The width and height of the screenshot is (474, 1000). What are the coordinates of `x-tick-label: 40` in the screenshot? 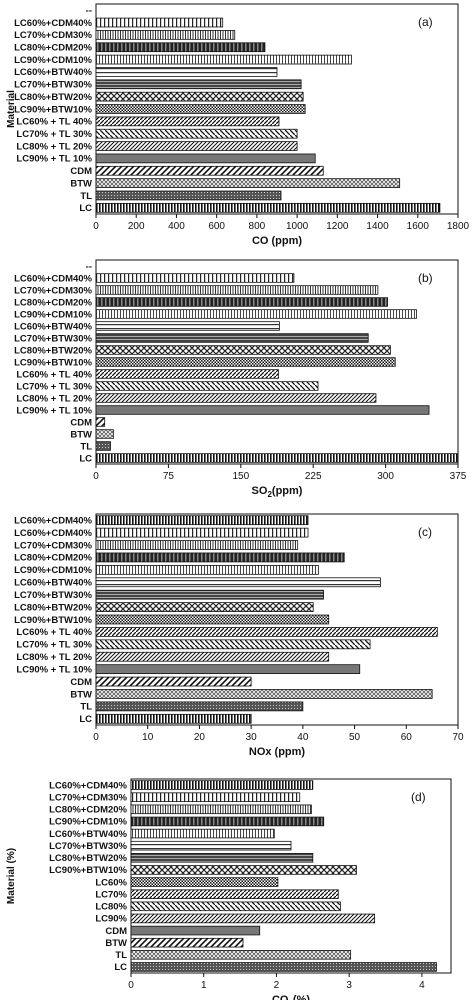 It's located at (303, 737).